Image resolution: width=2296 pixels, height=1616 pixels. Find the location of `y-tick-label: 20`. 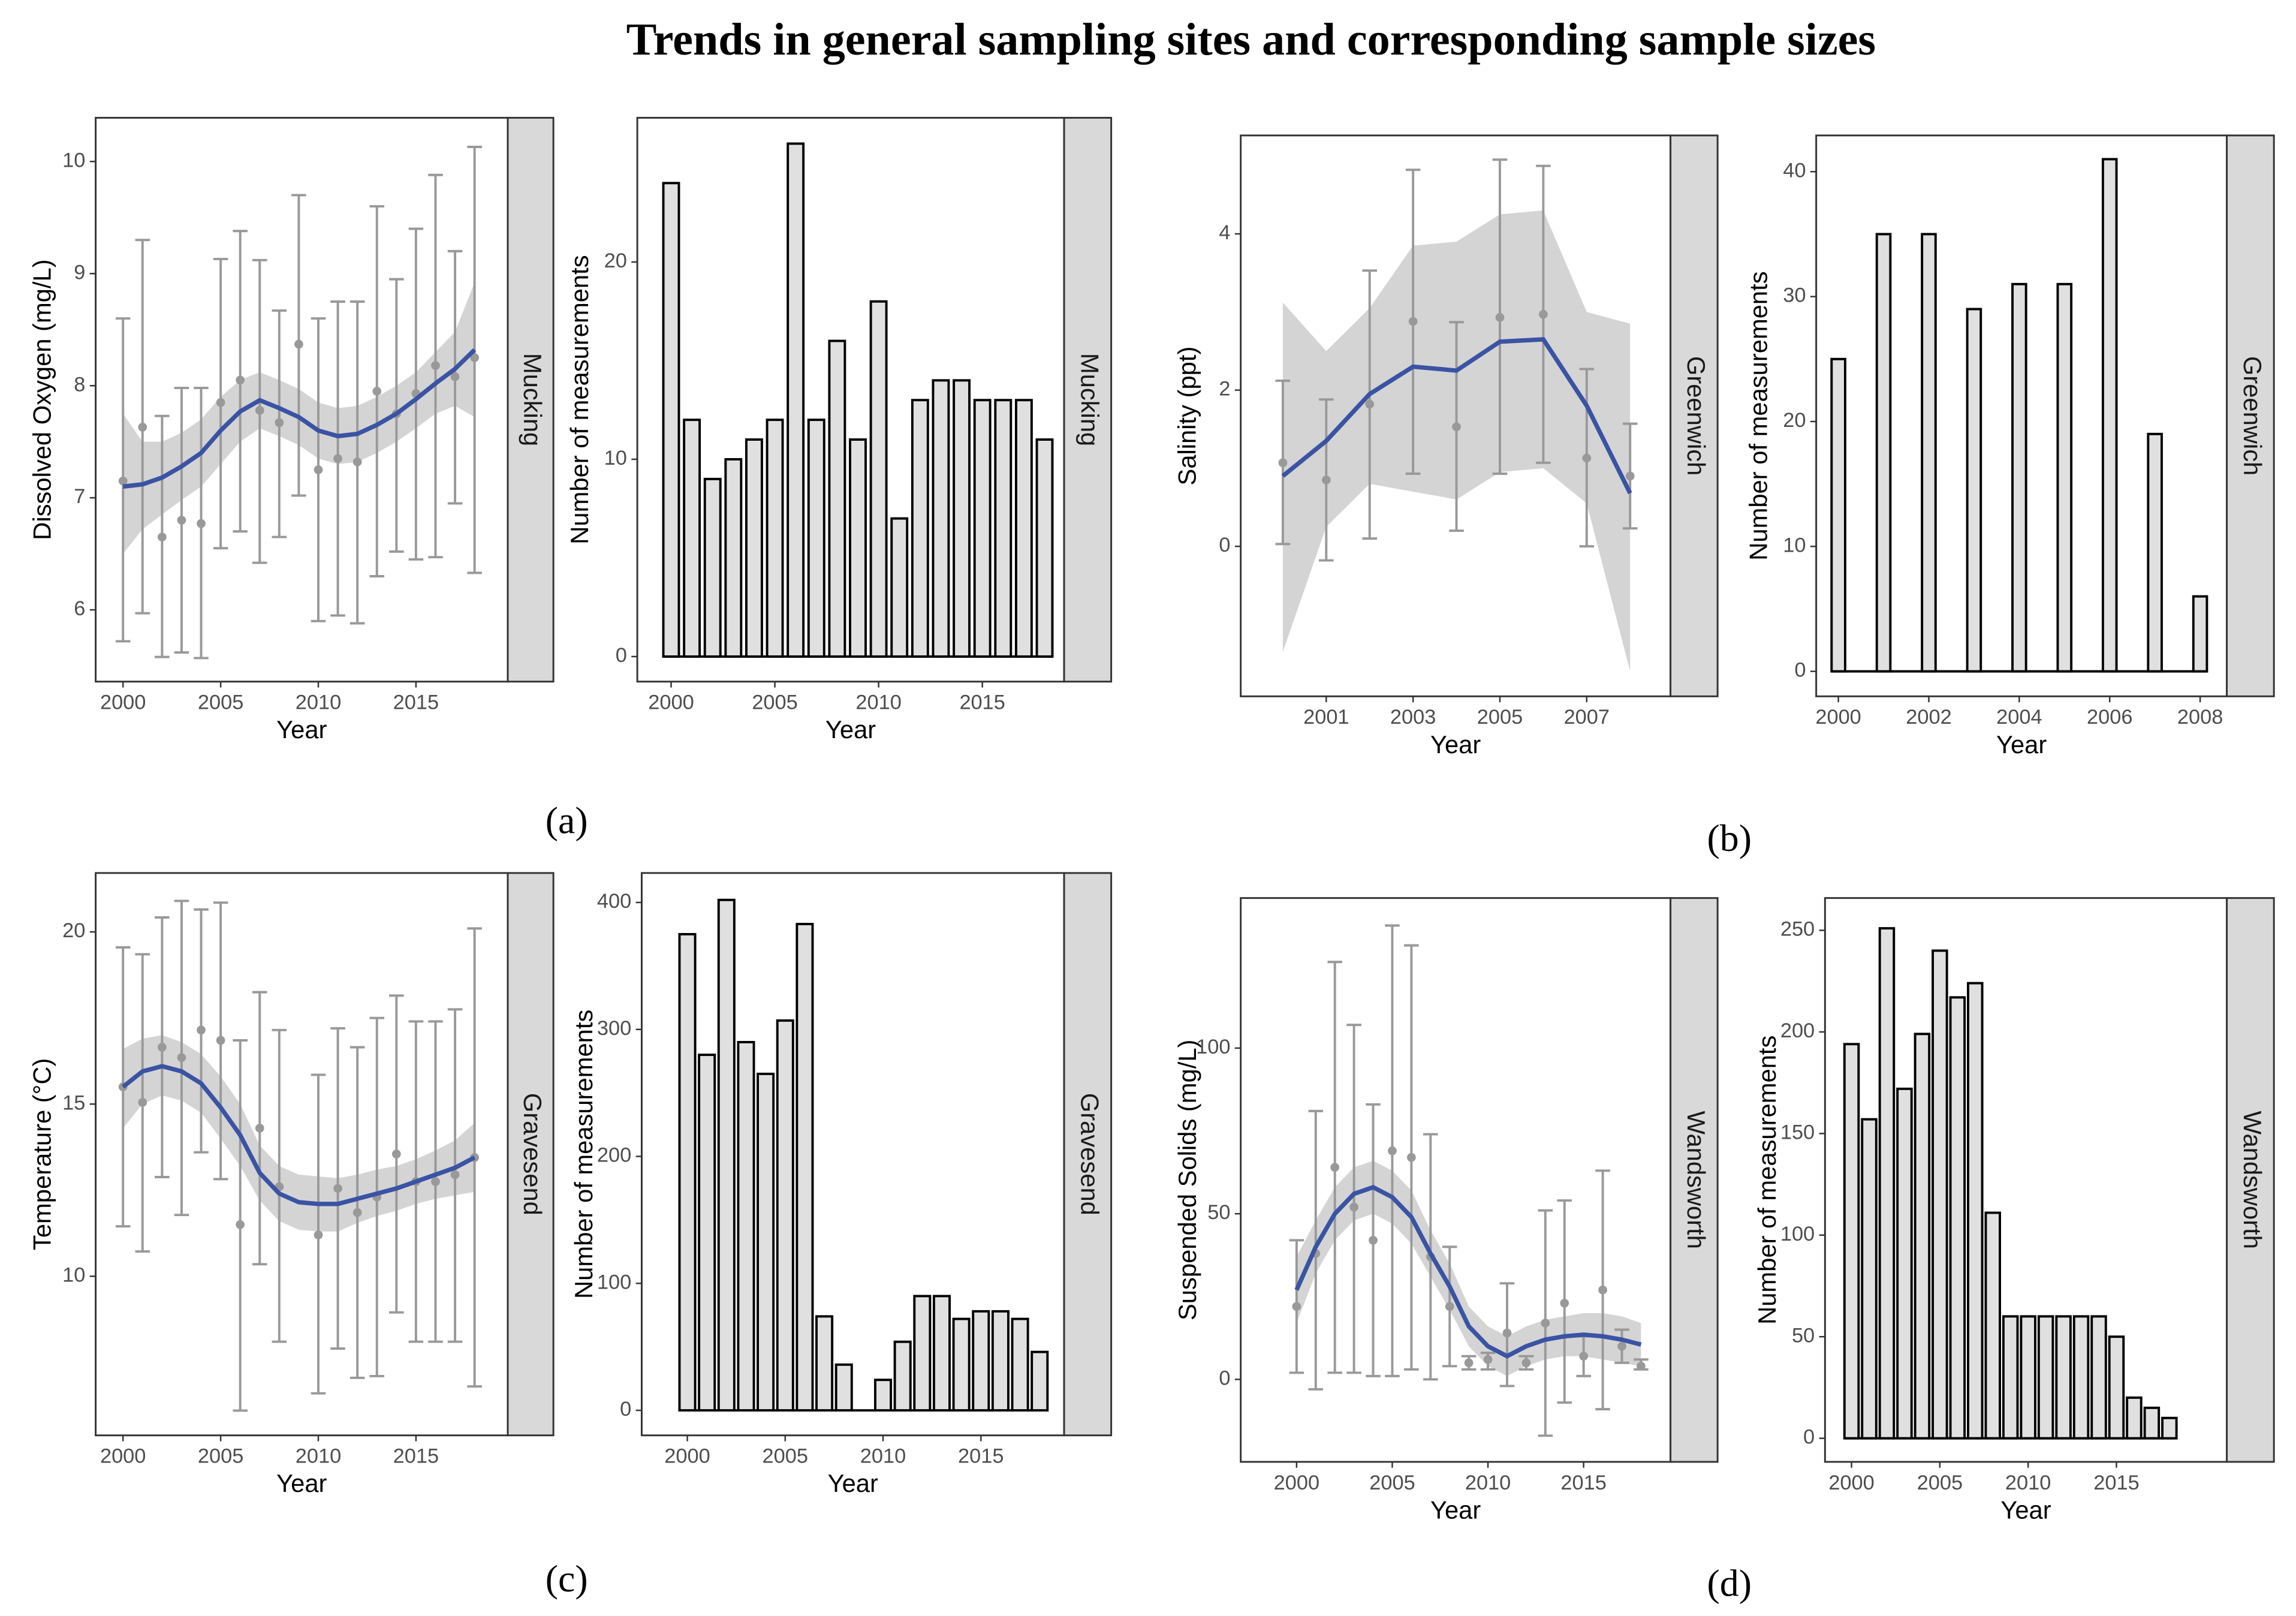

y-tick-label: 20 is located at coordinates (73, 930).